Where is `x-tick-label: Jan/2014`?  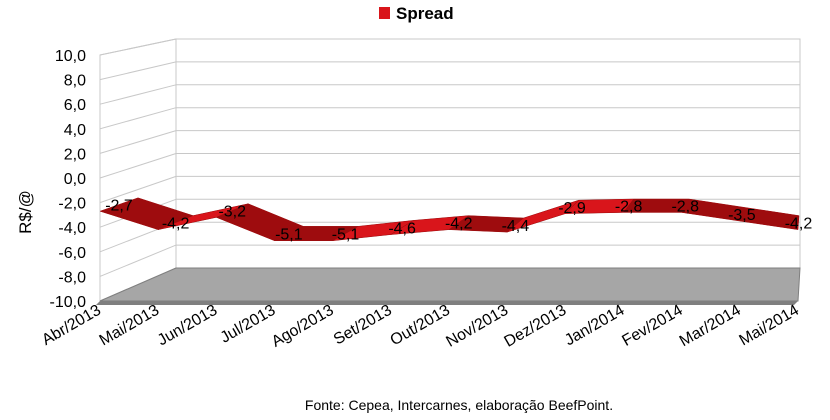 x-tick-label: Jan/2014 is located at coordinates (595, 326).